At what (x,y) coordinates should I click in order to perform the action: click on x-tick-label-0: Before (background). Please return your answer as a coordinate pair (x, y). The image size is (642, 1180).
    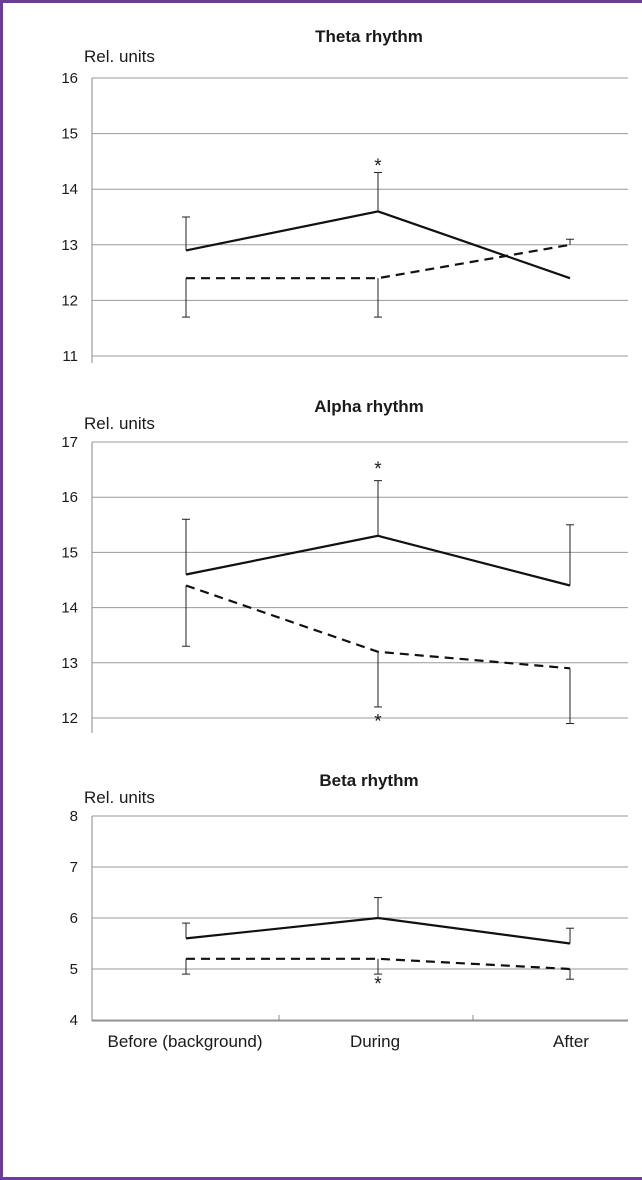
    Looking at the image, I should click on (185, 1041).